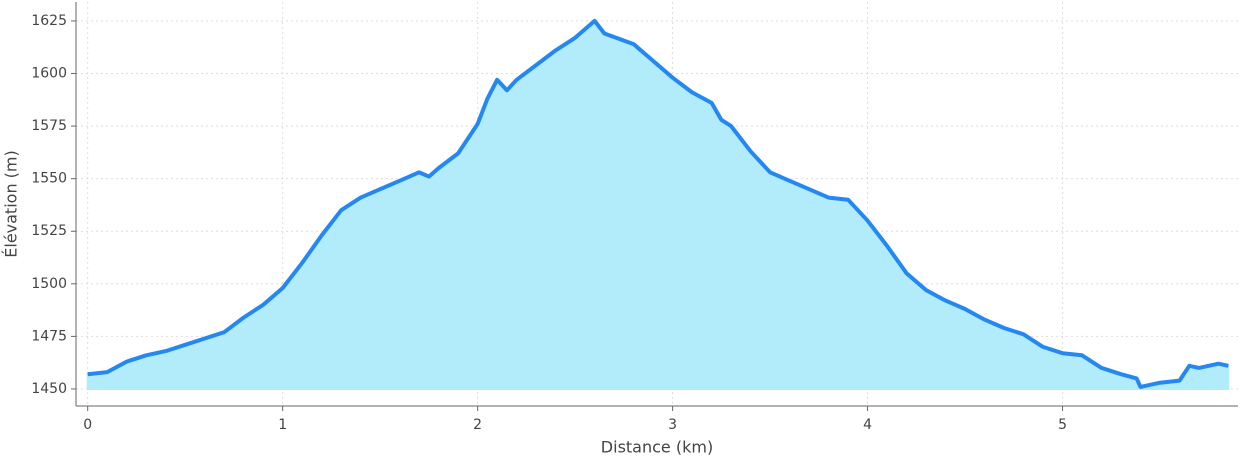 Image resolution: width=1241 pixels, height=464 pixels. I want to click on x-axis-label: Distance (km), so click(657, 447).